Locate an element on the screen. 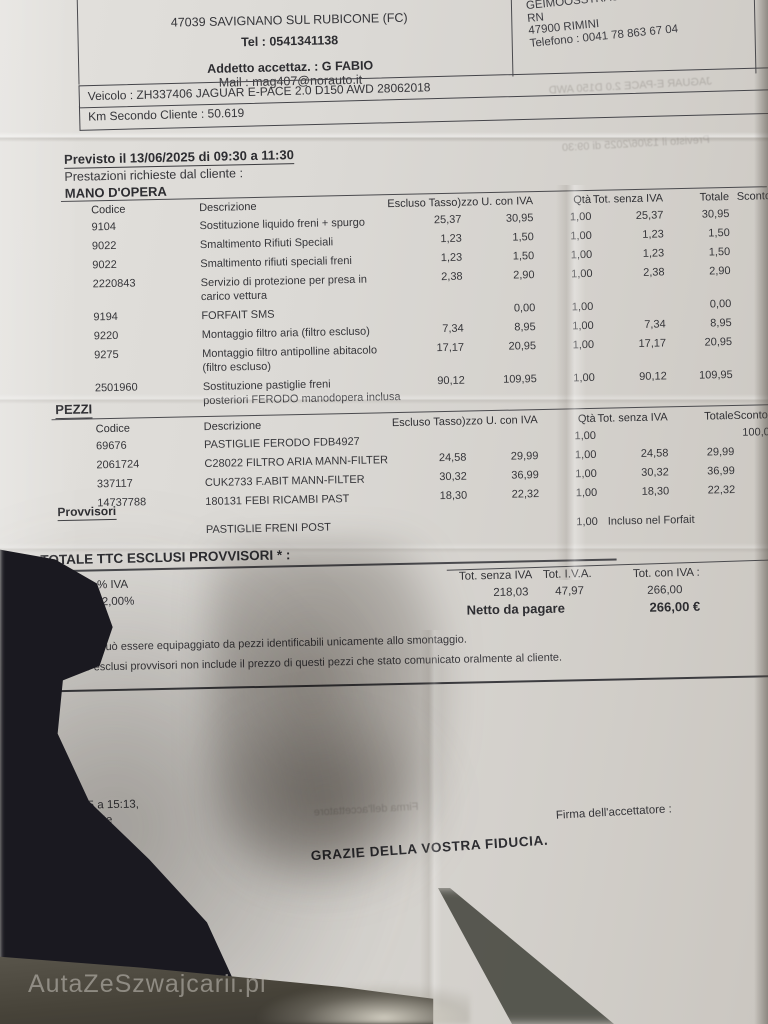 This screenshot has width=768, height=1024. col-descrizione: Descrizione is located at coordinates (232, 426).